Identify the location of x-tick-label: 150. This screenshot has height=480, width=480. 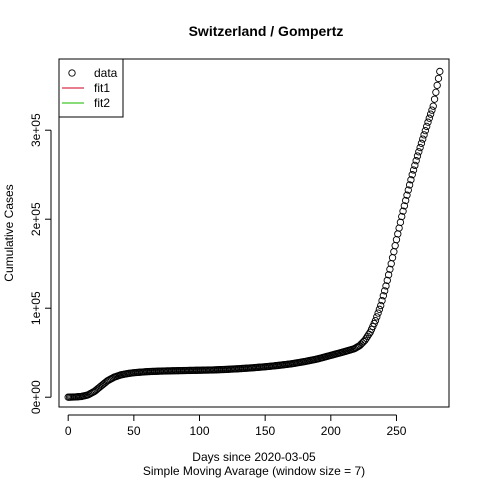
(265, 431).